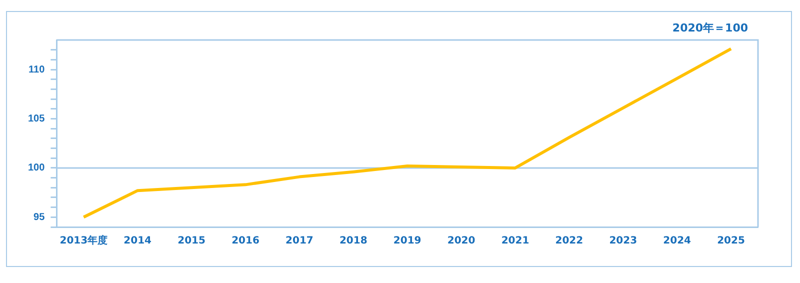  What do you see at coordinates (710, 27) in the screenshot?
I see `text: 2020年＝100` at bounding box center [710, 27].